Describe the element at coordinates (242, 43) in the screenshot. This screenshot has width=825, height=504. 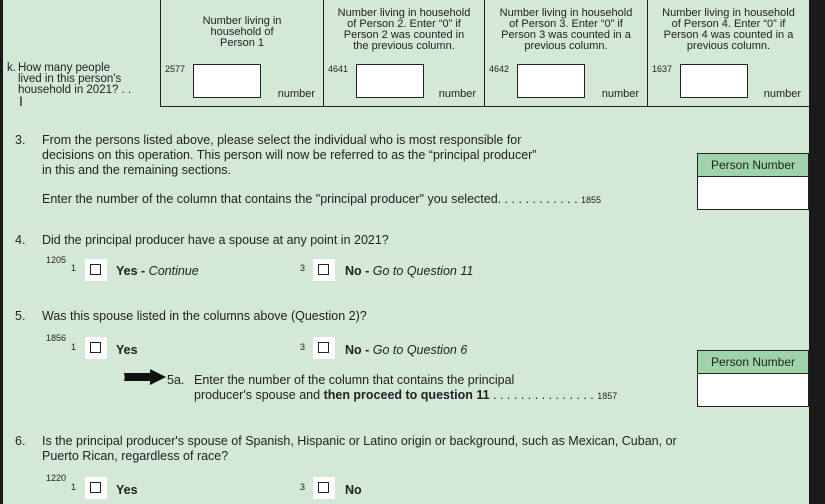
I see `header-line: Person 1` at that location.